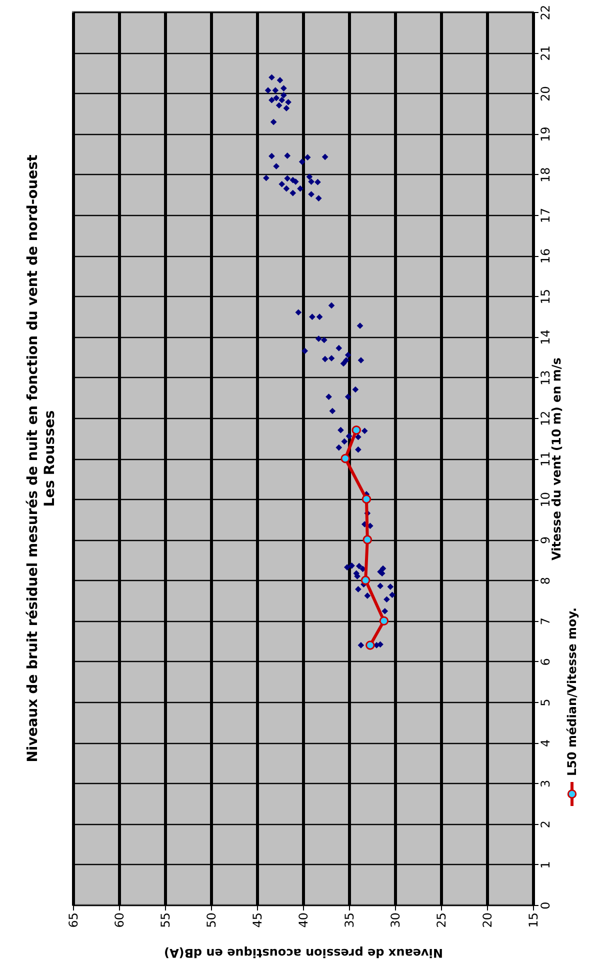 This screenshot has width=603, height=980. Describe the element at coordinates (73, 920) in the screenshot. I see `x-tick-label: 65` at that location.